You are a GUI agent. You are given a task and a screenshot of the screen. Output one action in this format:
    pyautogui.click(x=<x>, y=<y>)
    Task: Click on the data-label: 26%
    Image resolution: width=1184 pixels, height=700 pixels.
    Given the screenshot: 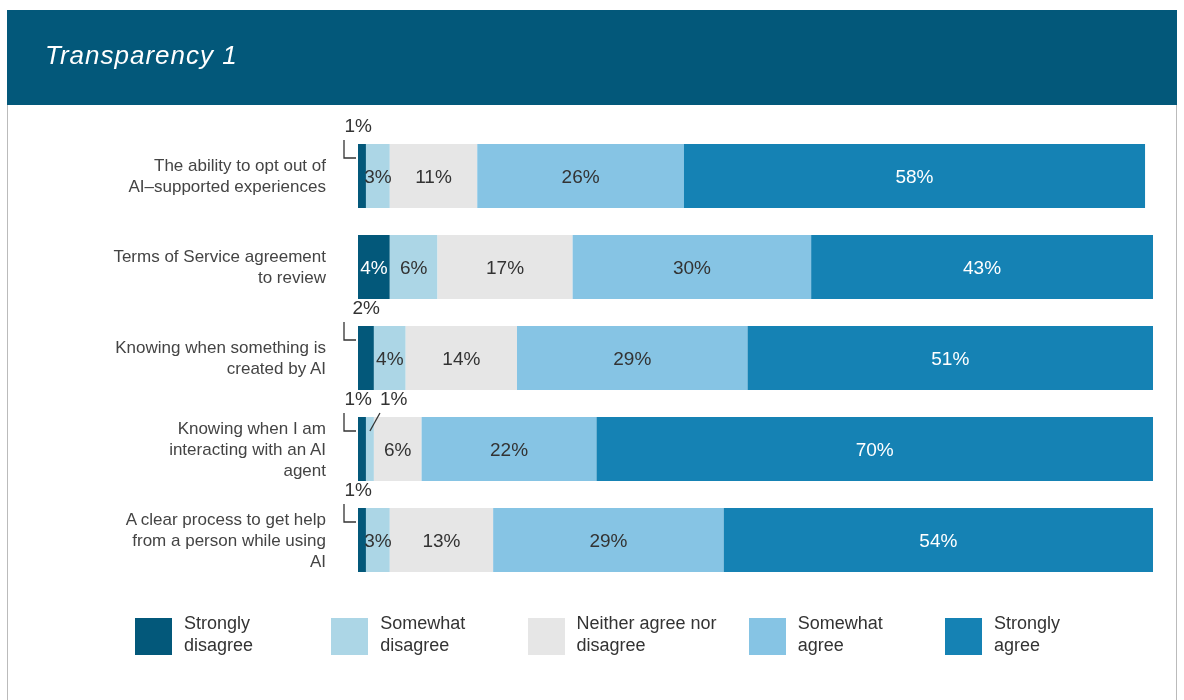 What is the action you would take?
    pyautogui.click(x=580, y=176)
    